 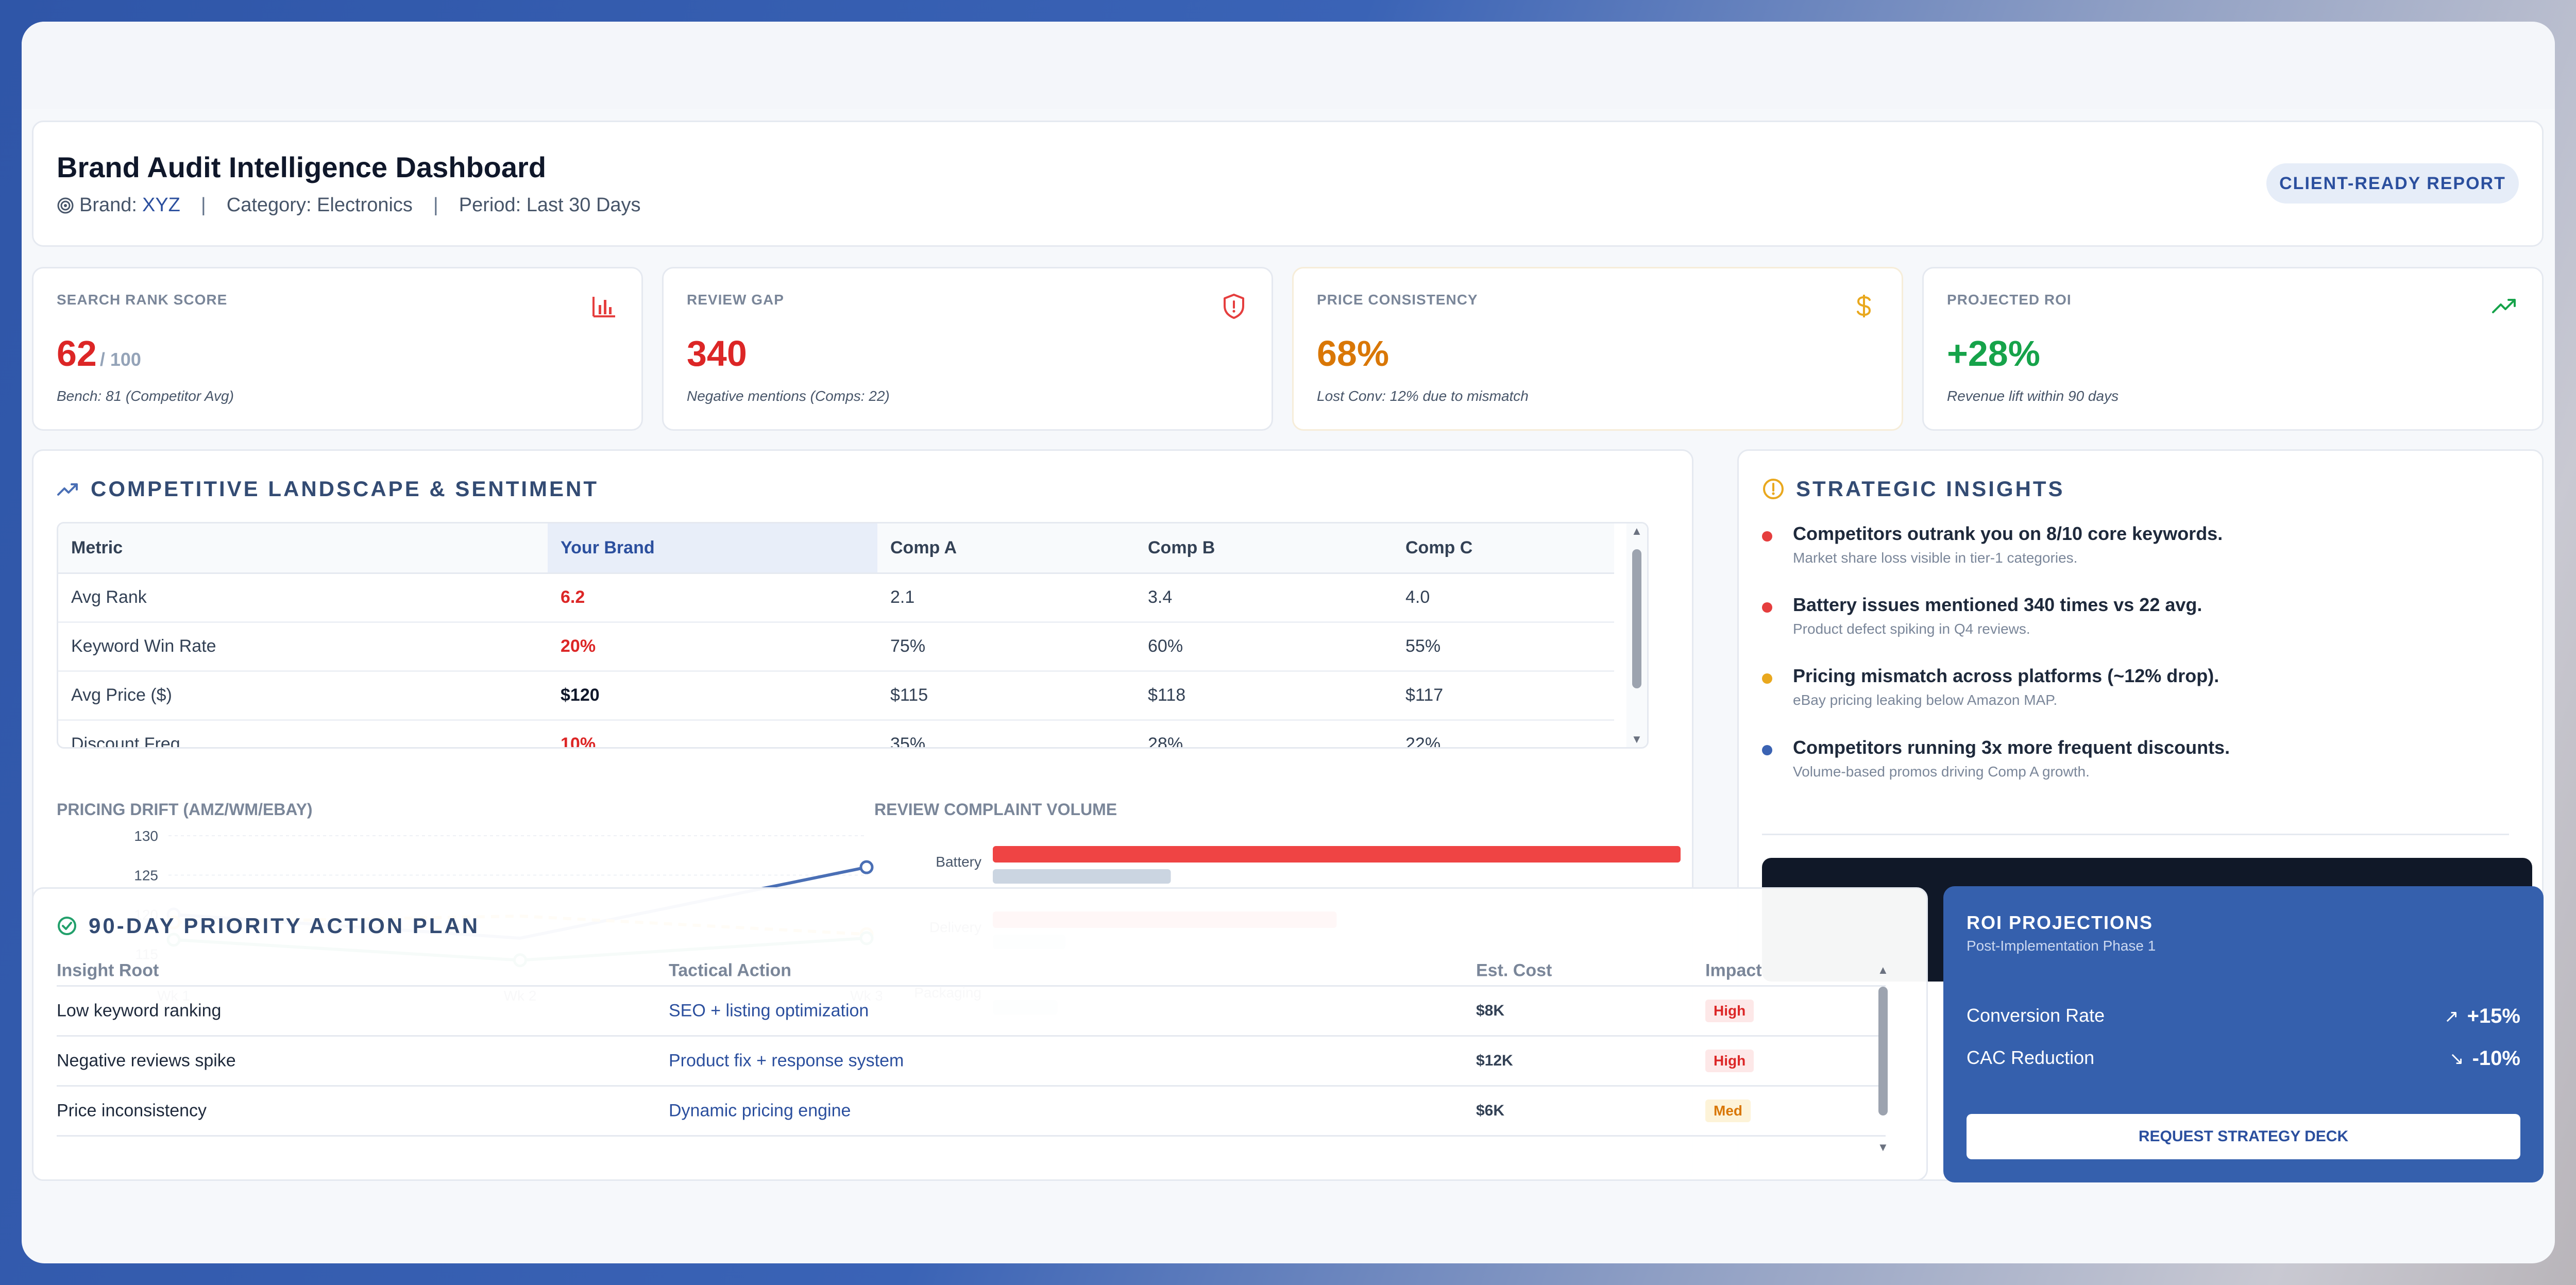 What do you see at coordinates (717, 353) in the screenshot?
I see `kpi-number: 340` at bounding box center [717, 353].